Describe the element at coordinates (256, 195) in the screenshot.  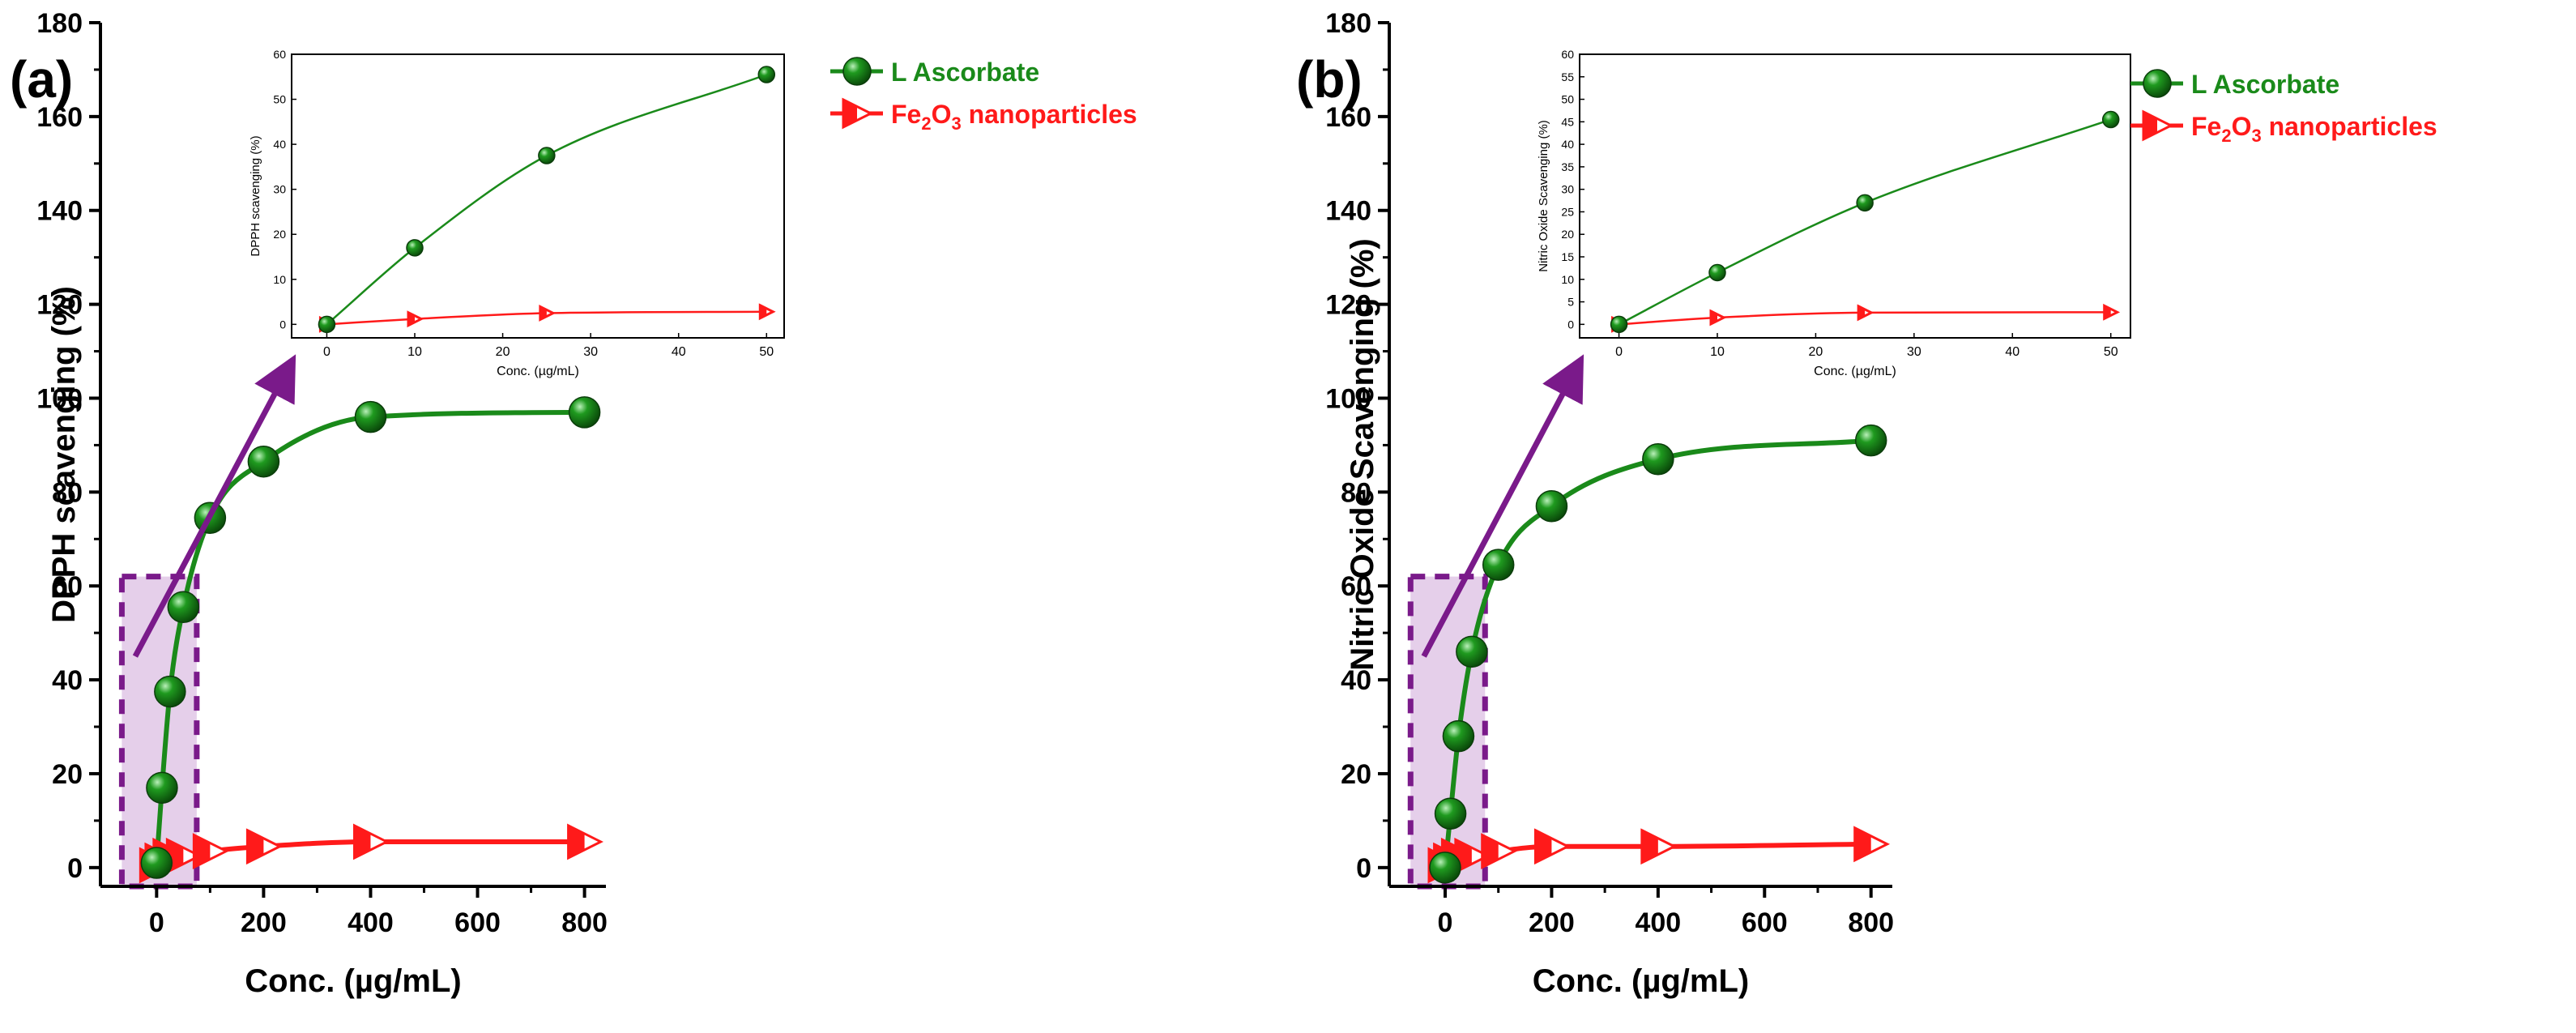
I see `inset-y-axis-title: DPPH scavenging (%)` at that location.